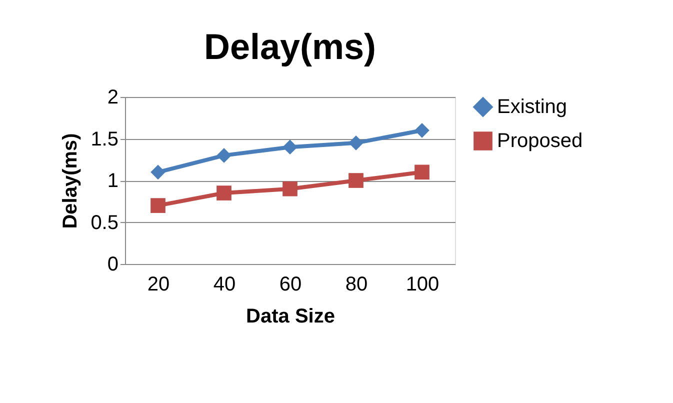  Describe the element at coordinates (112, 265) in the screenshot. I see `y-tick-label: 0` at that location.